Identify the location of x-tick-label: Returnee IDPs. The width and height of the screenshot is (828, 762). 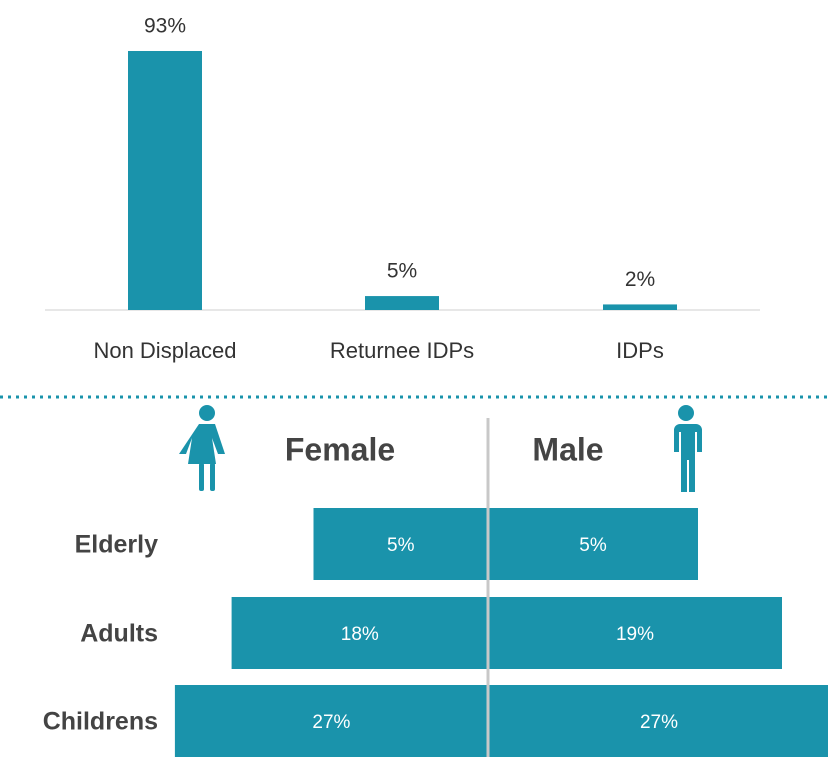
(402, 350).